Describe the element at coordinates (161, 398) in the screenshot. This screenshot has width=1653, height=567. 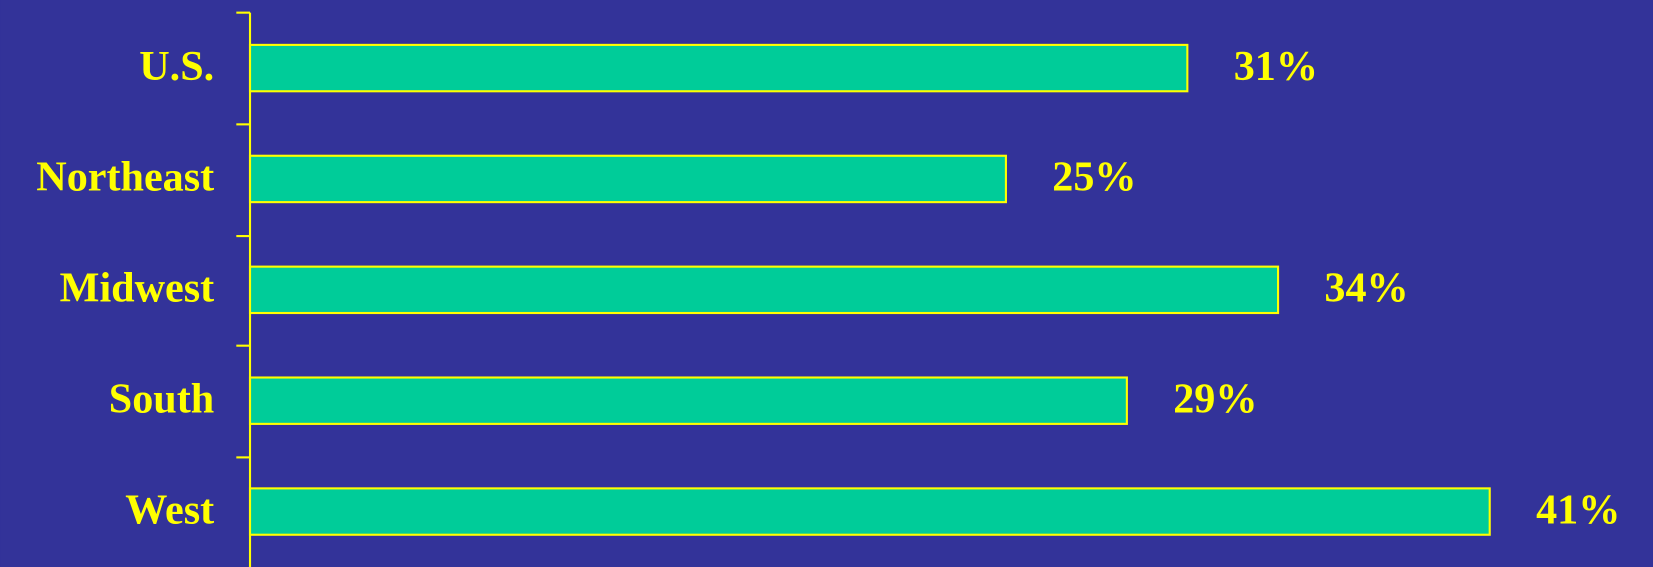
I see `category-label: South` at that location.